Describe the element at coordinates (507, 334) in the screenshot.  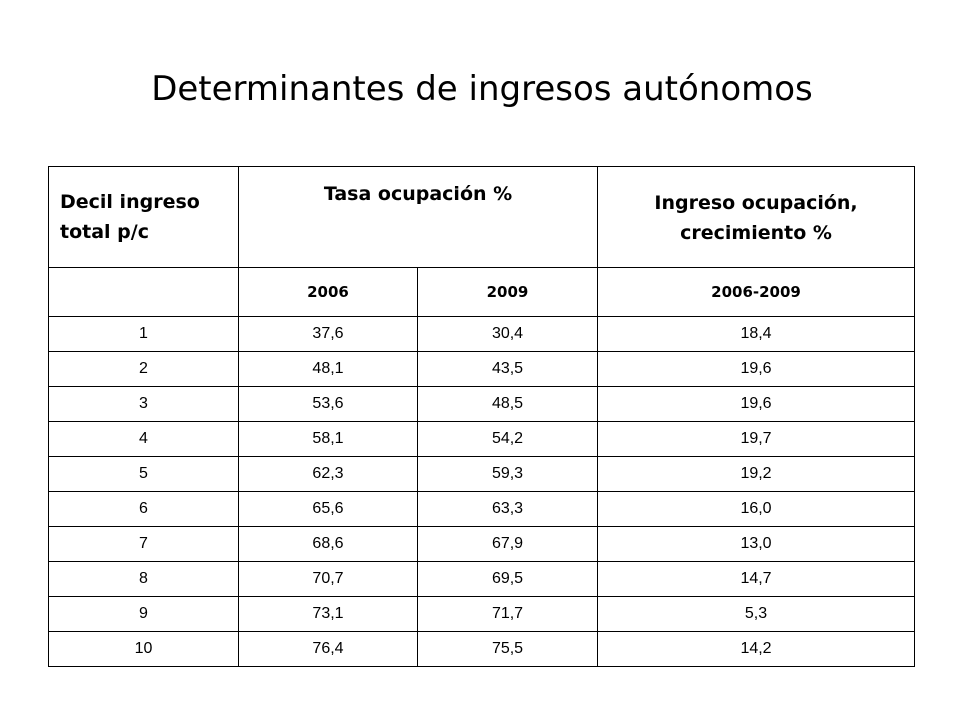
I see `cell-rate-2009: 30,4` at that location.